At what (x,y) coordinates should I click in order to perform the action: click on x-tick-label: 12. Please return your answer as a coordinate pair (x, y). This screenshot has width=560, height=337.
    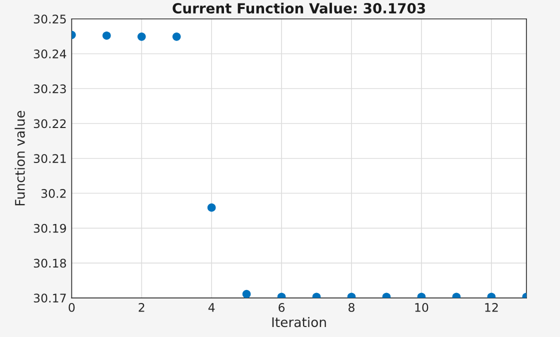
    Looking at the image, I should click on (491, 307).